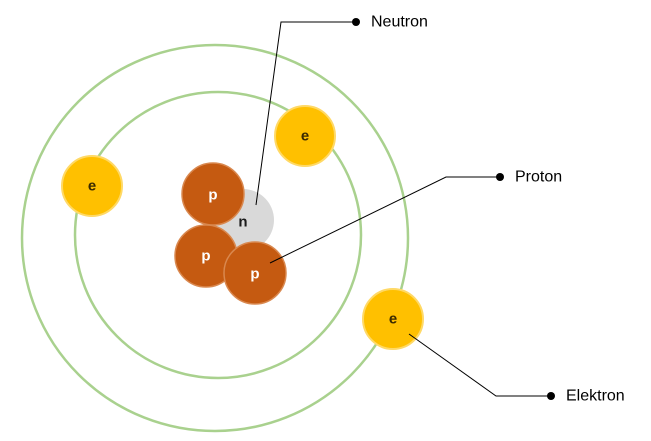 The image size is (651, 441). I want to click on proton-leader-line, so click(384, 220).